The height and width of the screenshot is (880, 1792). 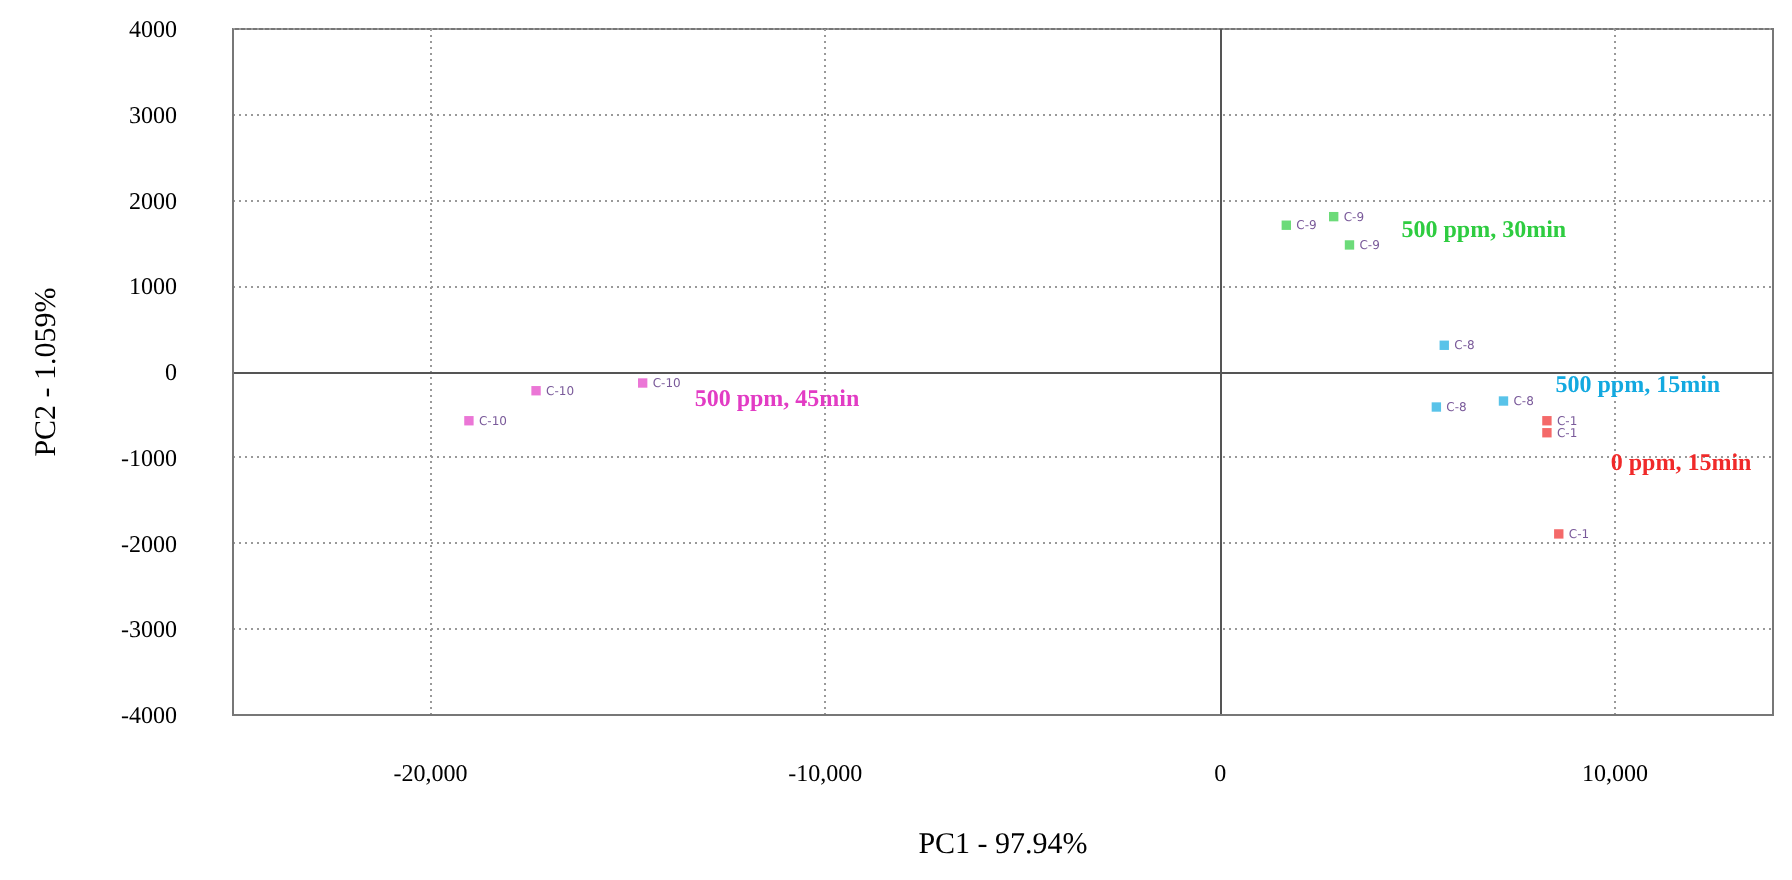 I want to click on text: 0 ppm, 15min, so click(x=1681, y=462).